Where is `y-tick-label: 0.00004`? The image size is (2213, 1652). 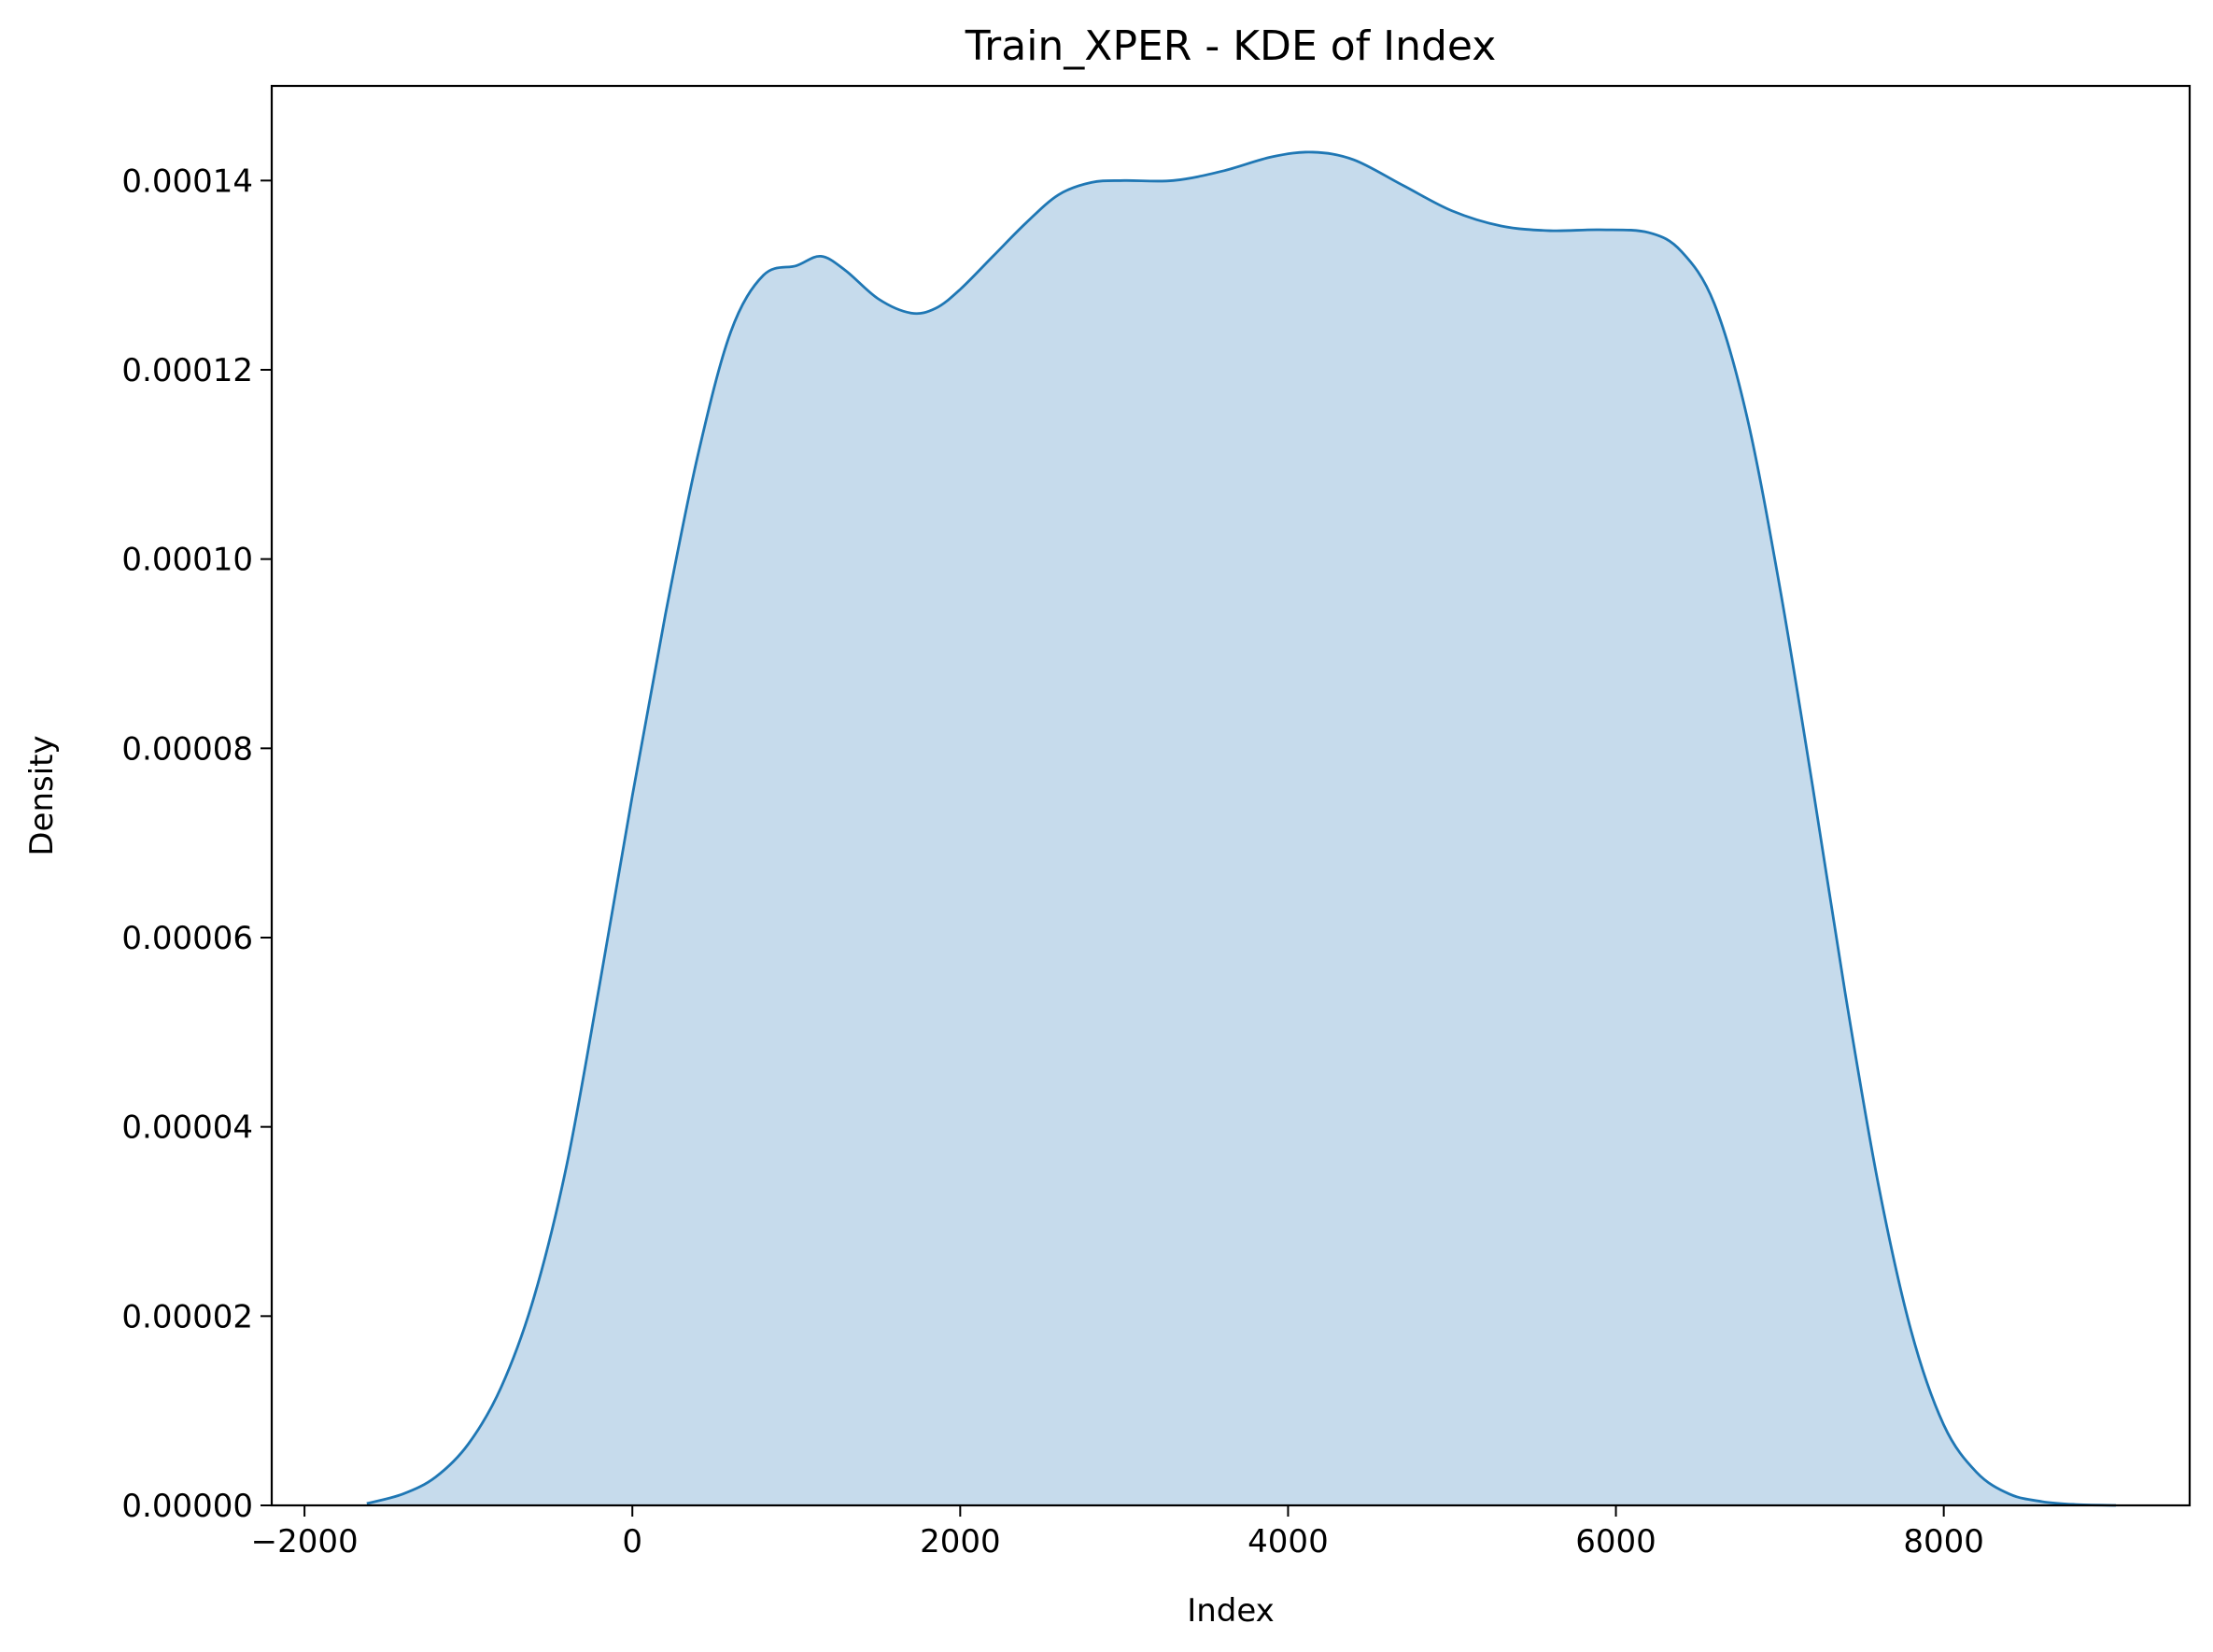
y-tick-label: 0.00004 is located at coordinates (187, 1128).